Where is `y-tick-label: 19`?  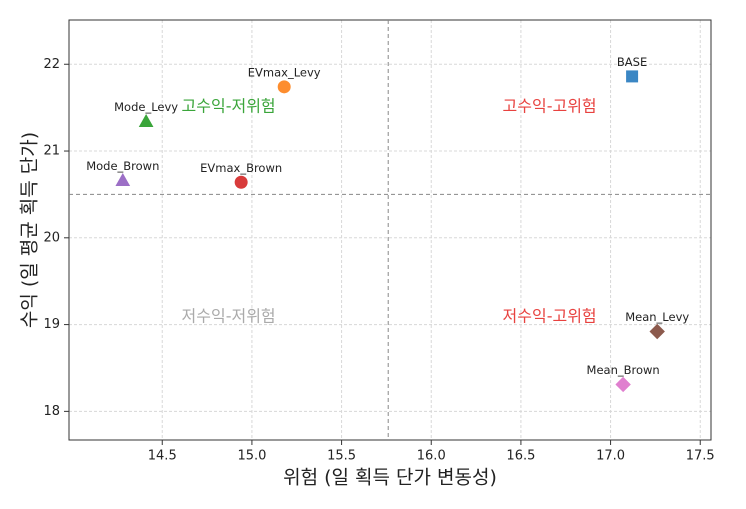 y-tick-label: 19 is located at coordinates (51, 324).